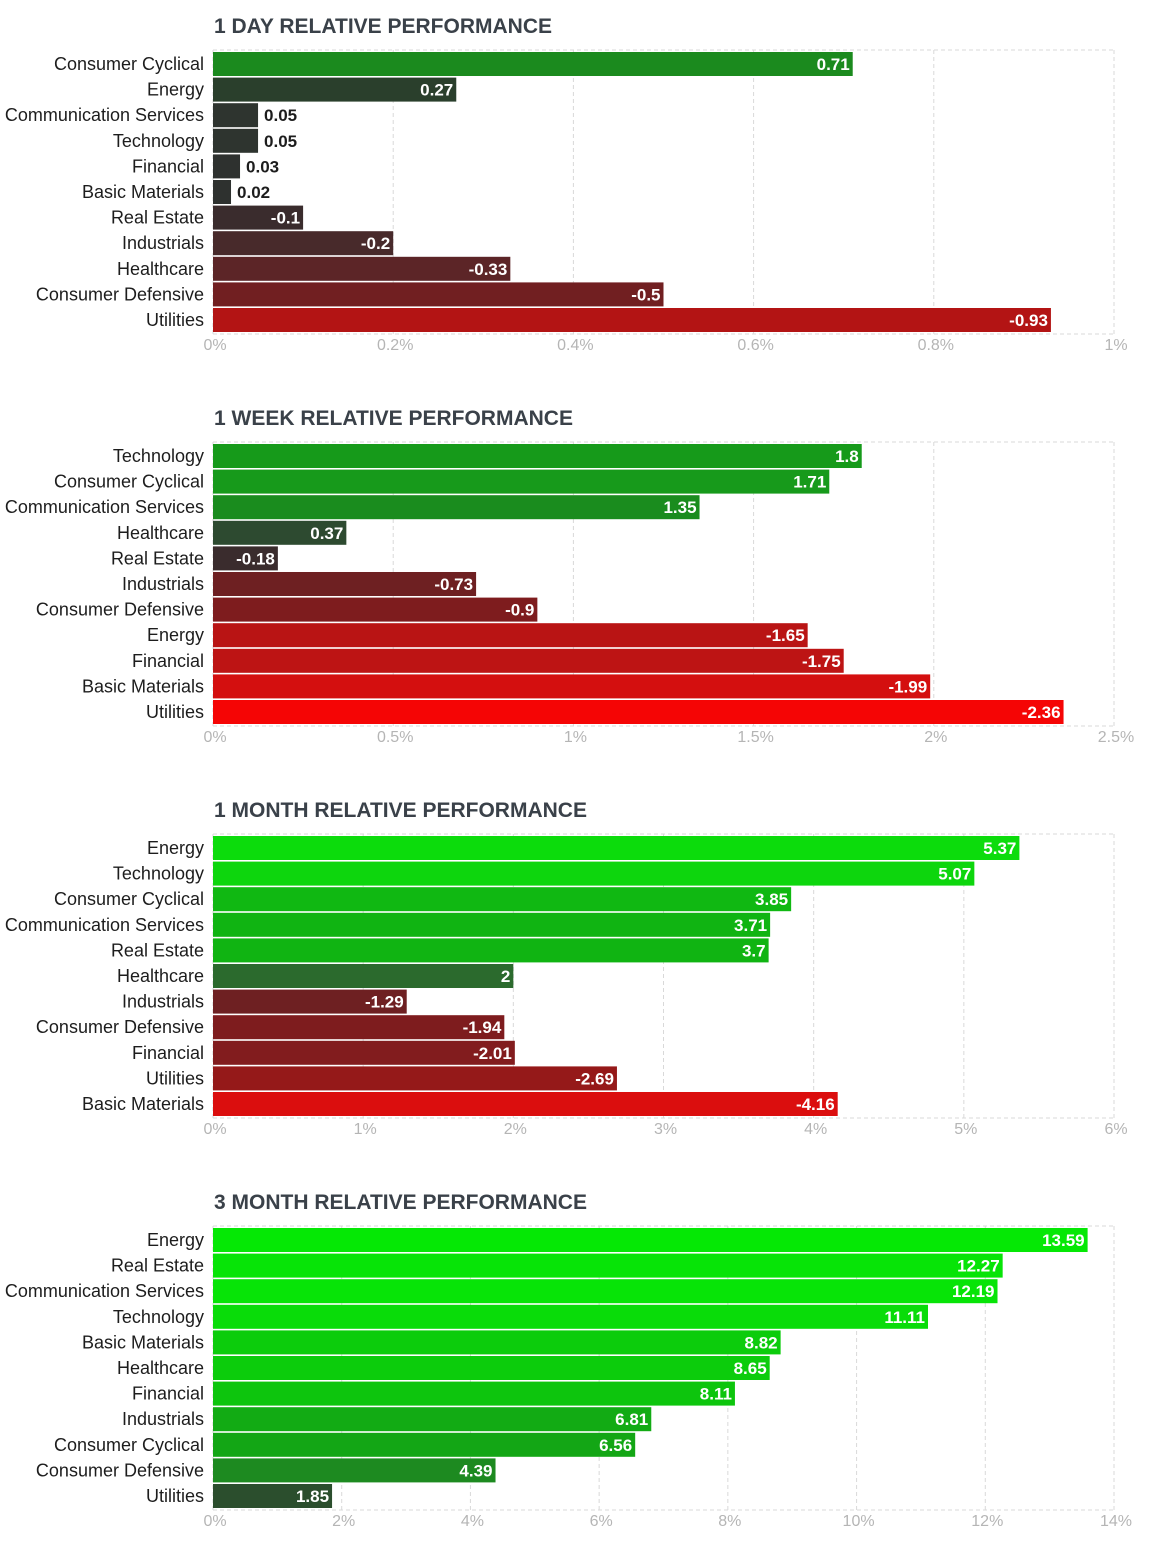  Describe the element at coordinates (383, 26) in the screenshot. I see `chart-title: 1 DAY RELATIVE PERFORMANCE` at that location.